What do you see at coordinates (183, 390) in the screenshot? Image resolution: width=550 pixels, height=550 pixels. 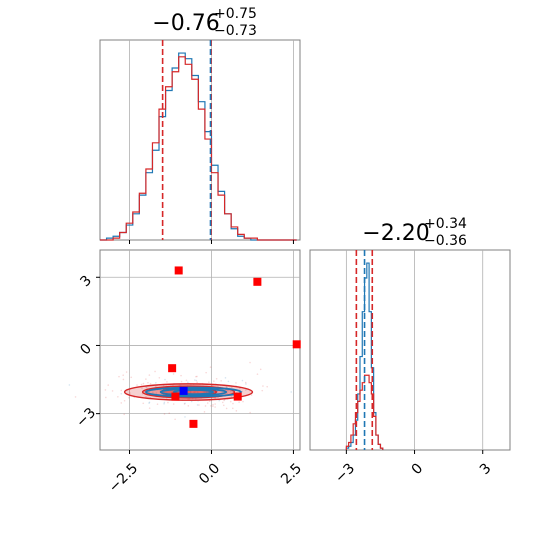 I see `marker-blue-square` at bounding box center [183, 390].